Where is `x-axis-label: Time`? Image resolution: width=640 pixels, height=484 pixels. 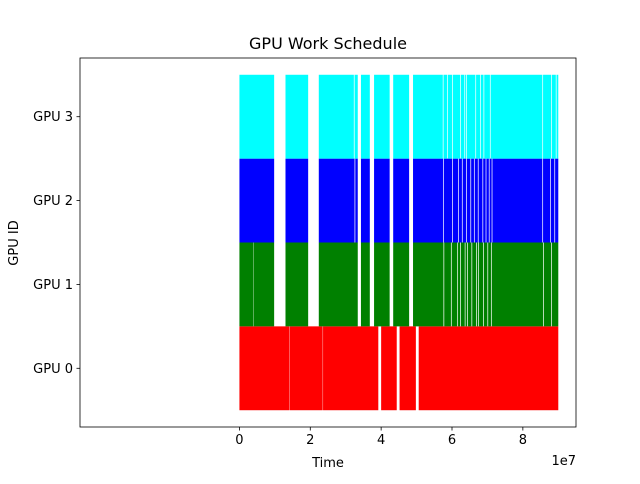 x-axis-label: Time is located at coordinates (327, 463).